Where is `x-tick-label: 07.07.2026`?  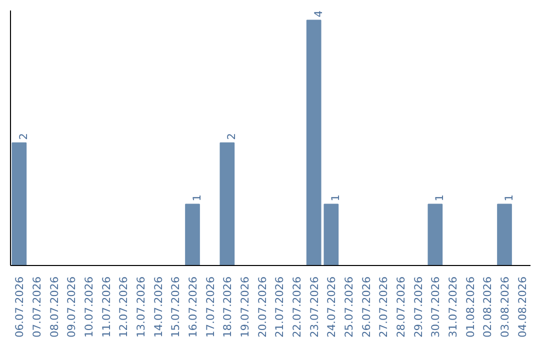
x-tick-label: 07.07.2026 is located at coordinates (37, 307).